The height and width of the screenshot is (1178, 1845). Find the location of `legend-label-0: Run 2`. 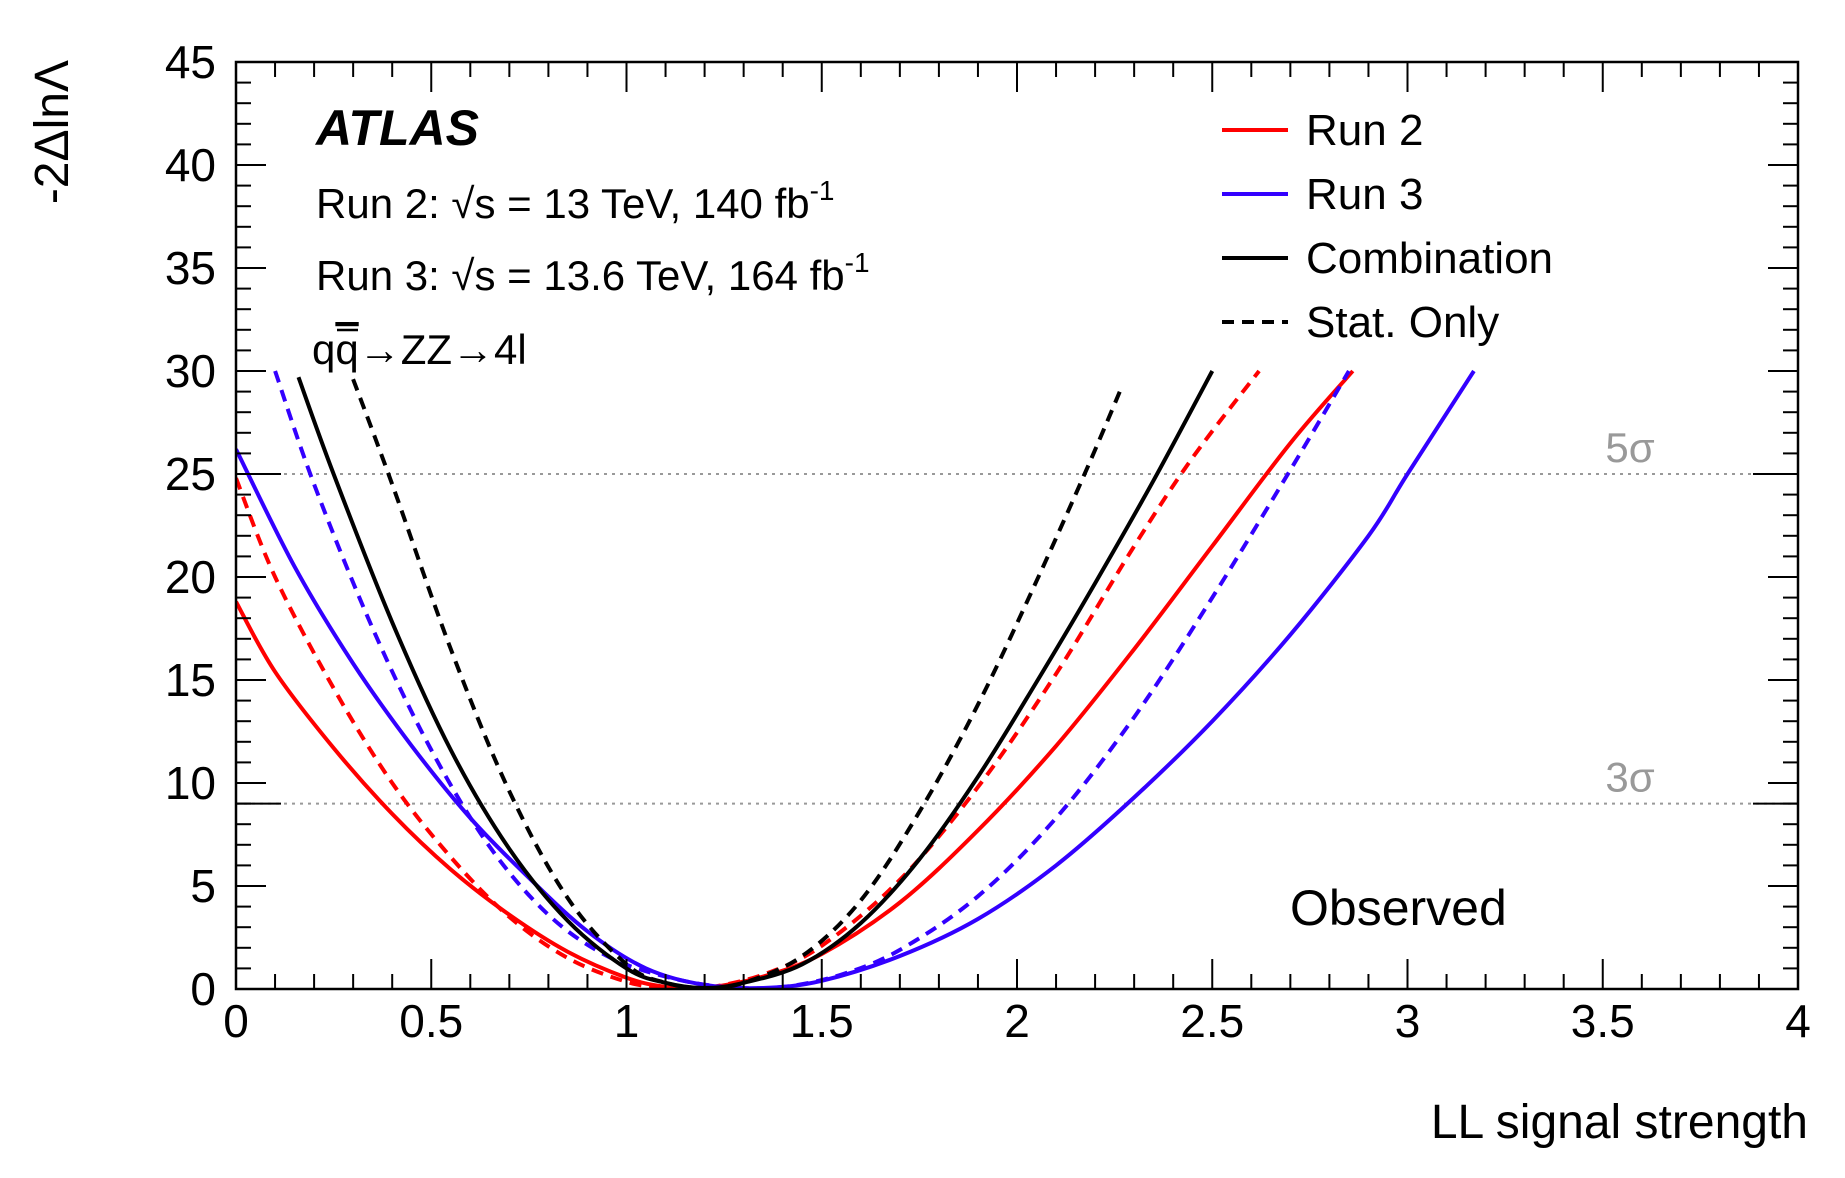

legend-label-0: Run 2 is located at coordinates (1364, 130).